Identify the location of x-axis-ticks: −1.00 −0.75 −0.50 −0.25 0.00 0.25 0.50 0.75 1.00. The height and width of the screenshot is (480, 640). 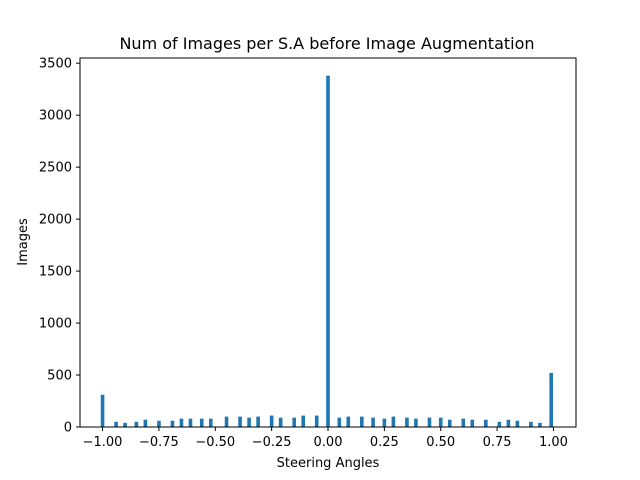
(325, 438).